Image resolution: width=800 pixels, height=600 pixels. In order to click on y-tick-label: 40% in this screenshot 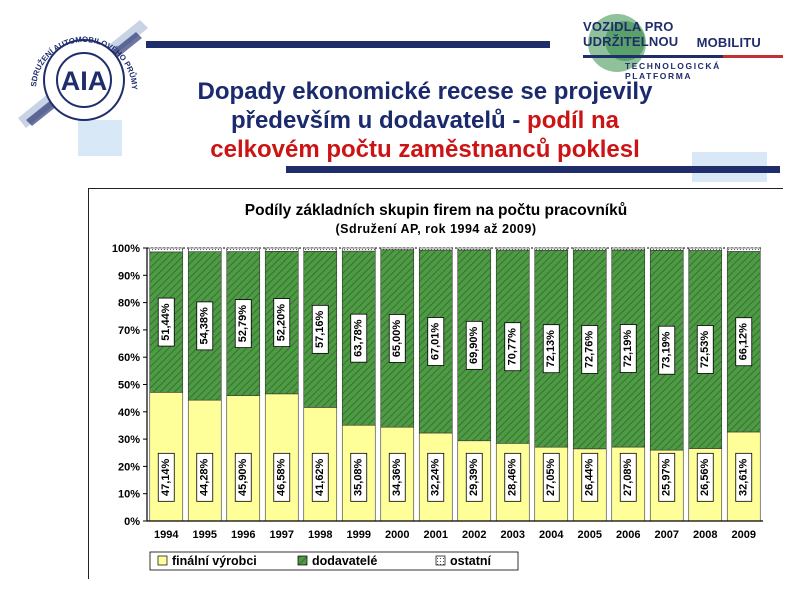, I will do `click(129, 413)`.